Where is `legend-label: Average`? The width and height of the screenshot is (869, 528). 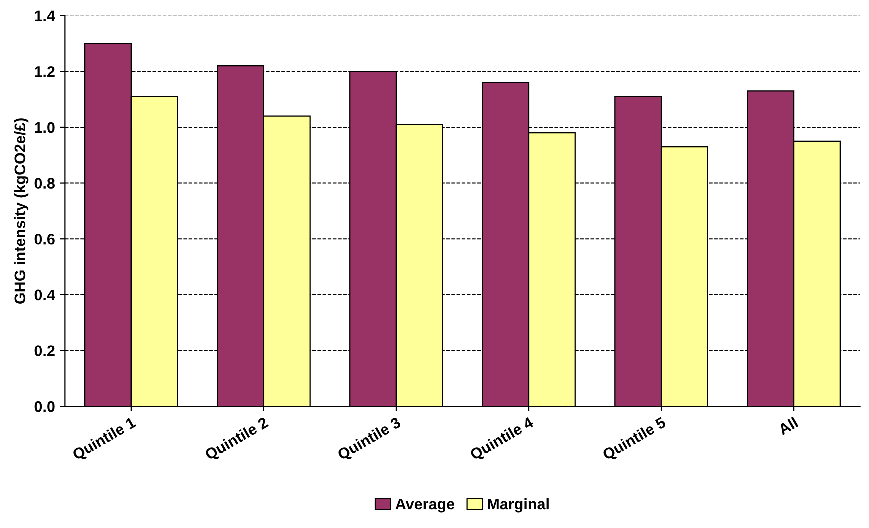
legend-label: Average is located at coordinates (425, 506).